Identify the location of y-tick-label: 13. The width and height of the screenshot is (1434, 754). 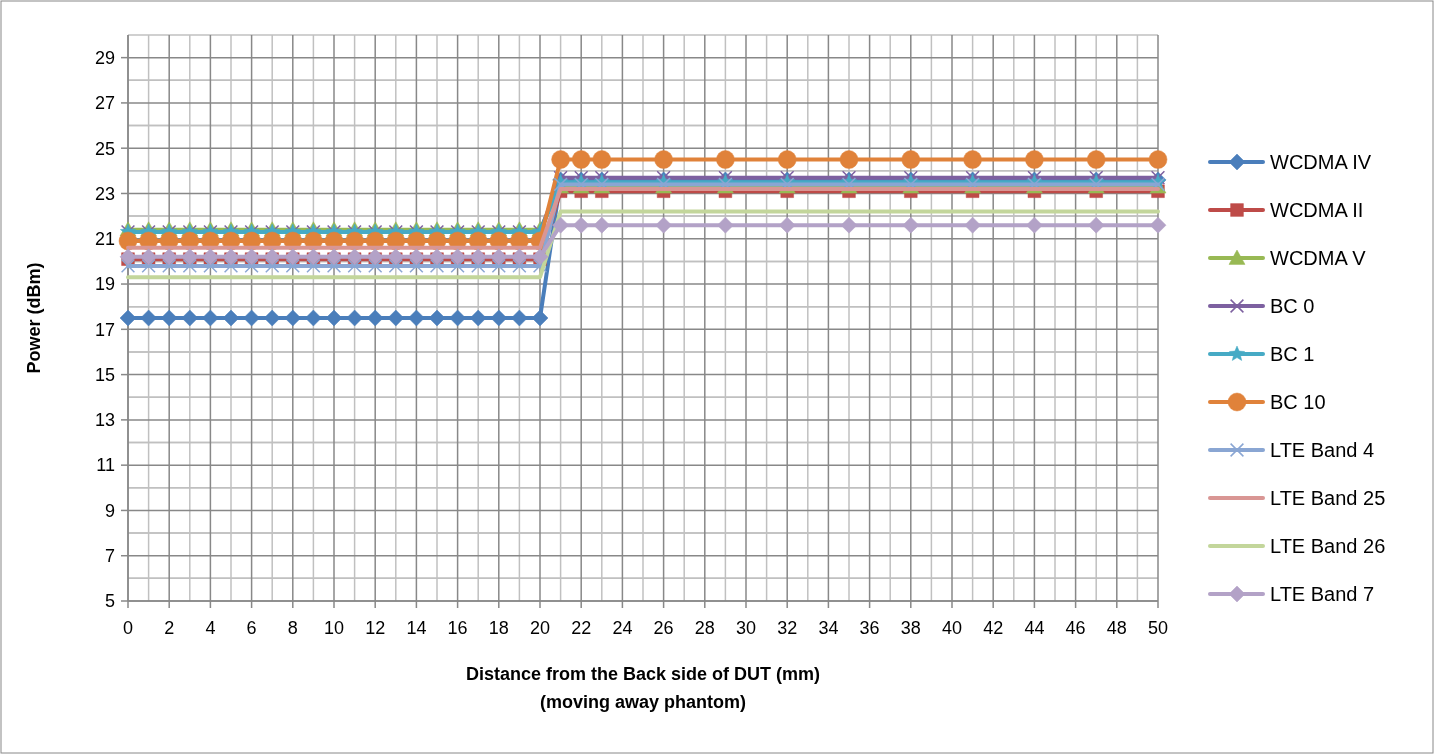
(104, 420).